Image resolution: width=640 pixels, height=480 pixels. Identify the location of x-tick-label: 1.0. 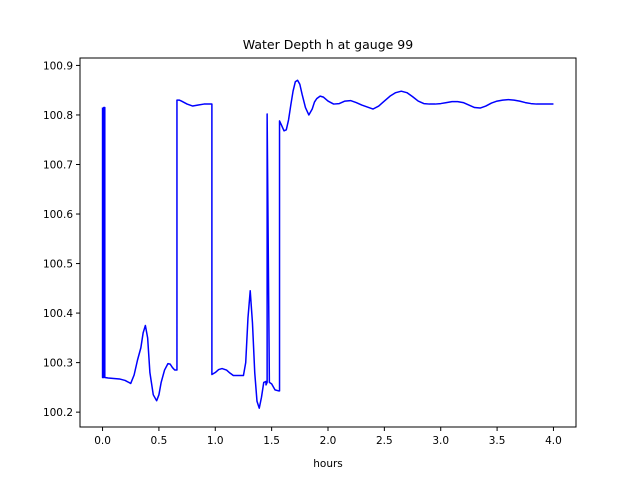
(215, 441).